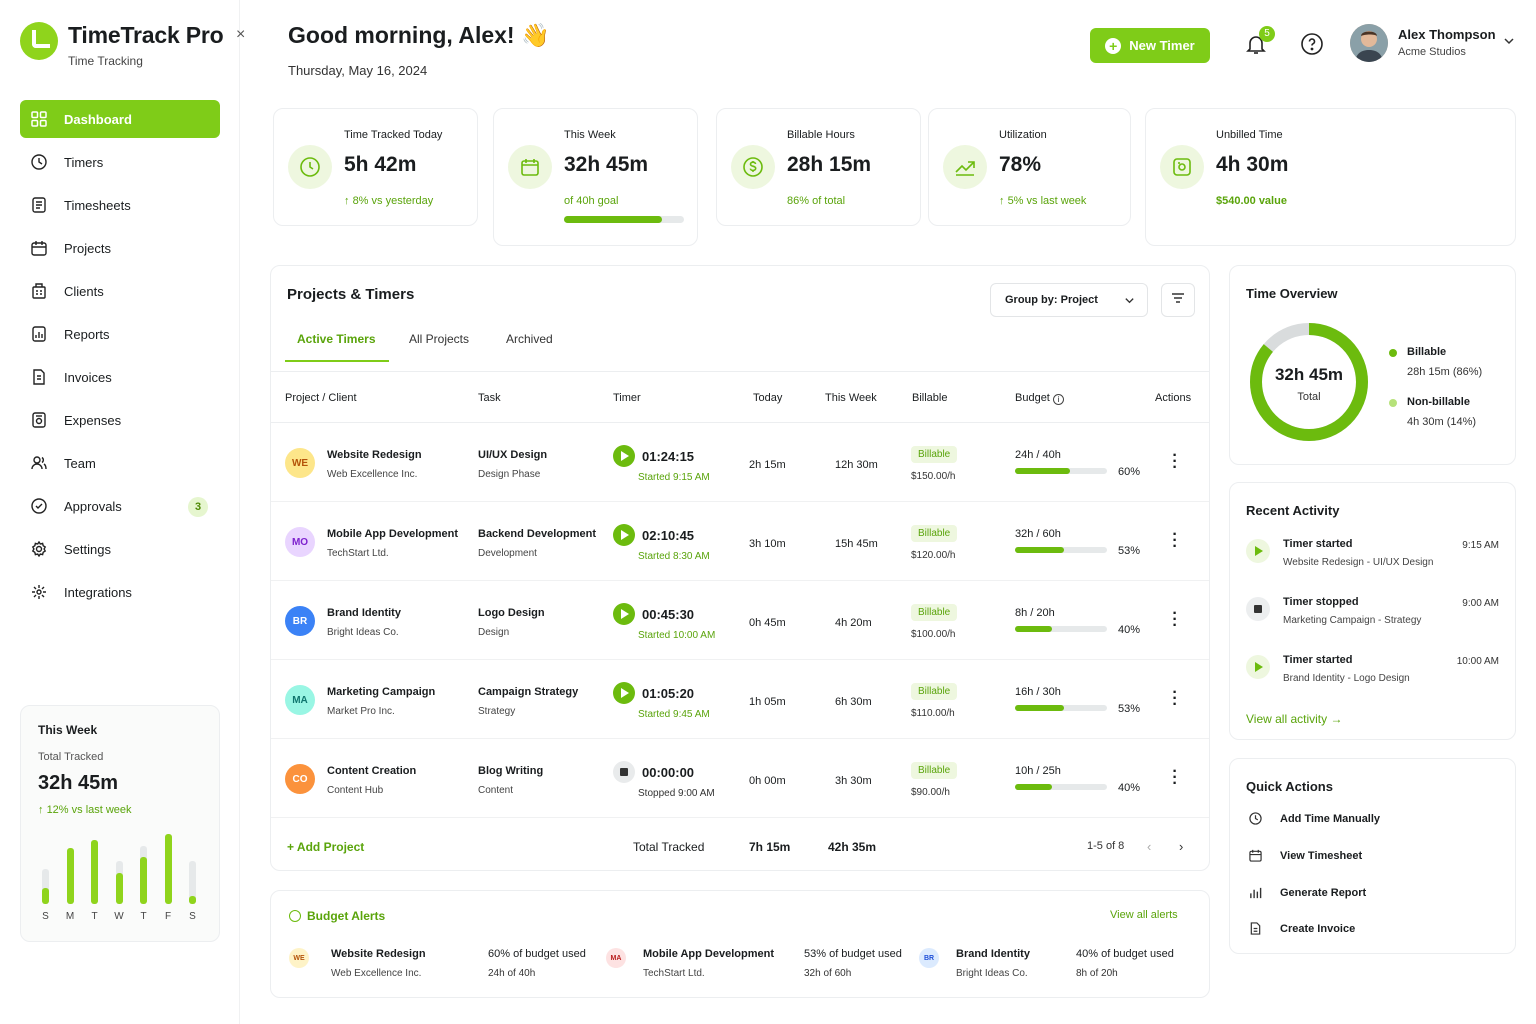  What do you see at coordinates (120, 506) in the screenshot?
I see `sidebar-item-approvals: Approvals 3` at bounding box center [120, 506].